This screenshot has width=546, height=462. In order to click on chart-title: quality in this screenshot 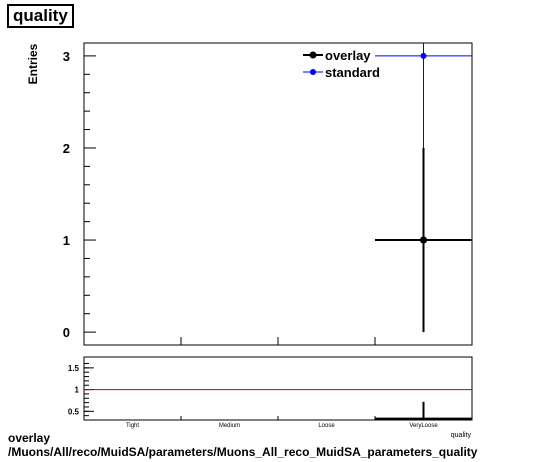, I will do `click(40, 16)`.